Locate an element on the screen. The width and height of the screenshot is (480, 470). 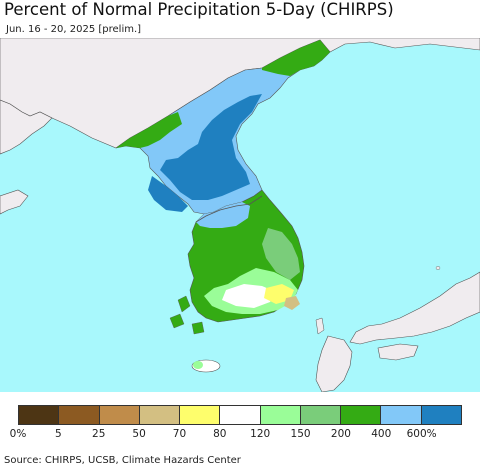
japan-shikoku is located at coordinates (398, 352).